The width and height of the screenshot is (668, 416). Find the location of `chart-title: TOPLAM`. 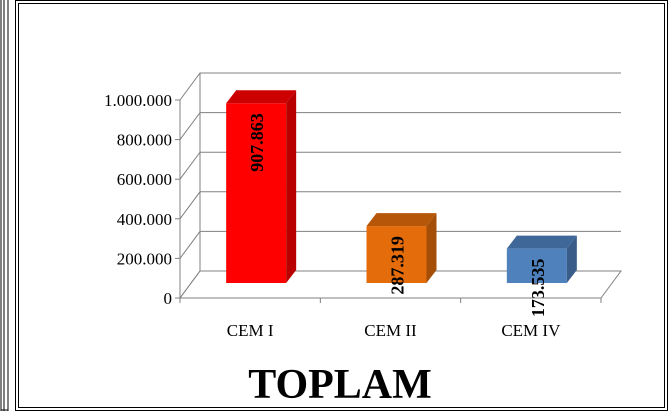

chart-title: TOPLAM is located at coordinates (340, 385).